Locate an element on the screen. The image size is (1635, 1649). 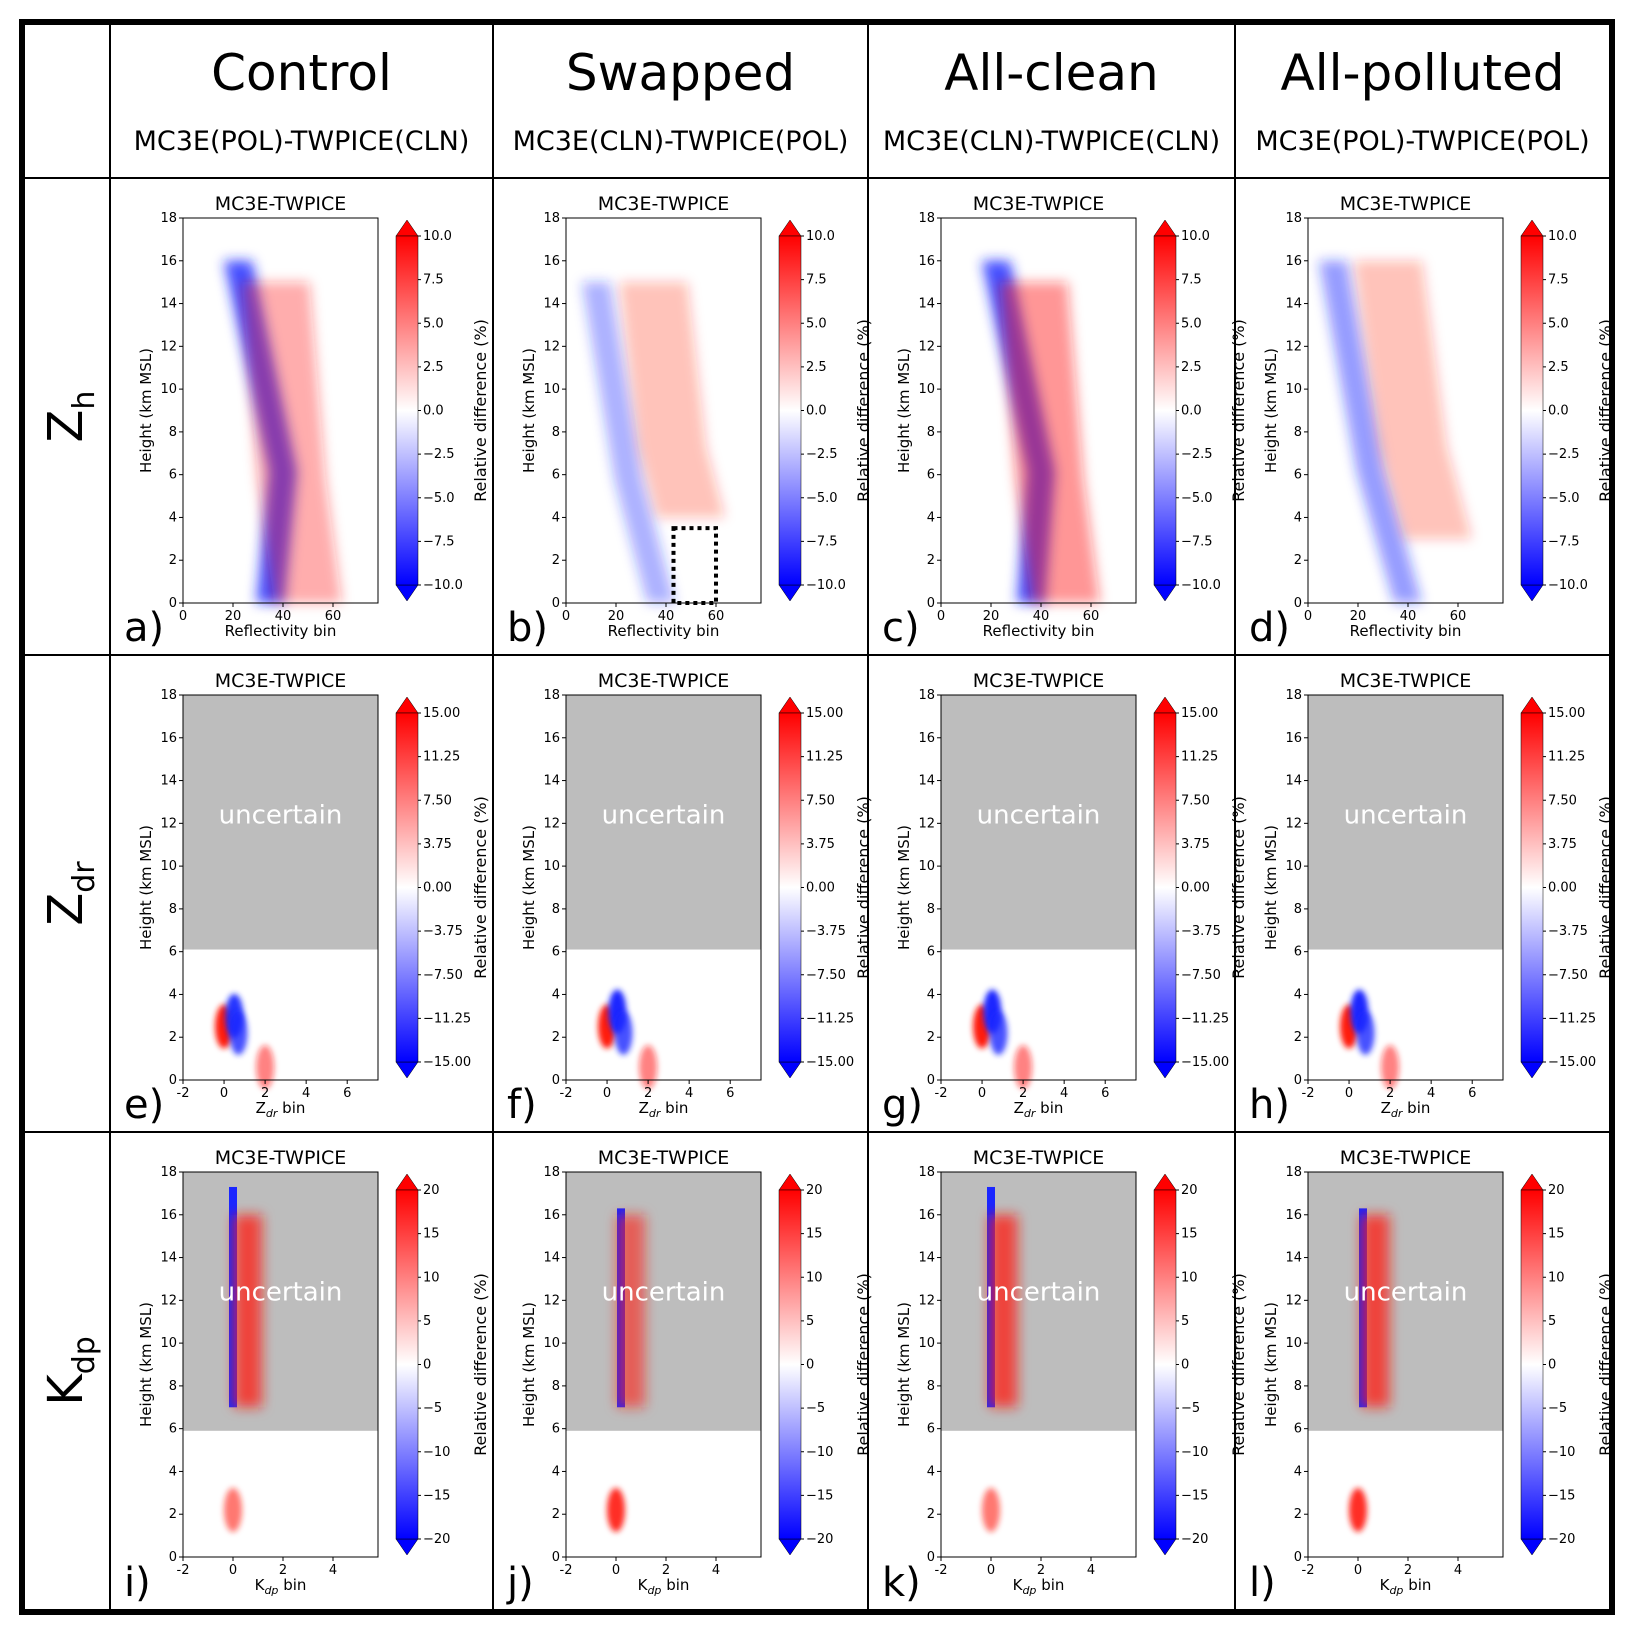
x-axis-label: Reflectivity bin is located at coordinates (664, 631).